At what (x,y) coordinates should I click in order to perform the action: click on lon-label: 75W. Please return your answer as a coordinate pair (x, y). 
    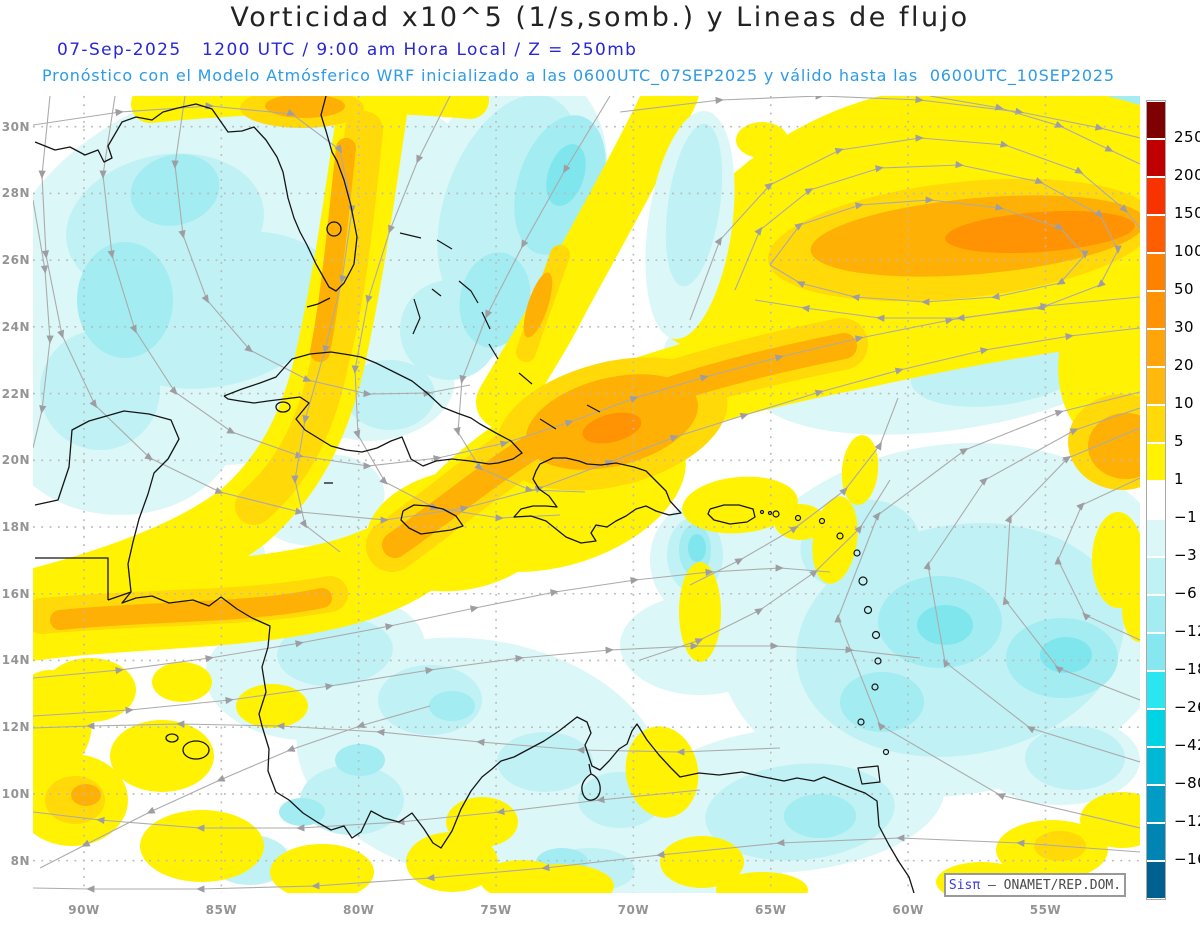
    Looking at the image, I should click on (496, 910).